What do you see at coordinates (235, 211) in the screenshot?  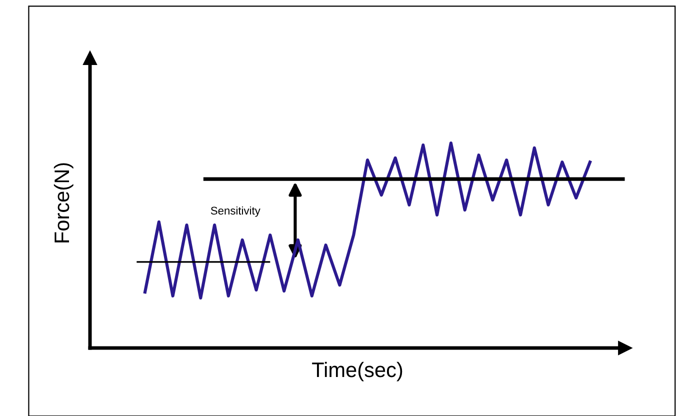 I see `annotation: Sensitivity` at bounding box center [235, 211].